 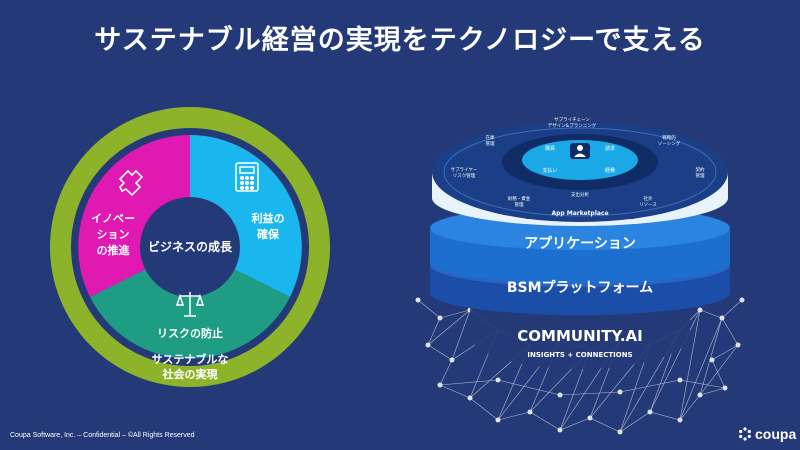 I want to click on bsm-layer-label: BSMプラットフォーム, so click(x=580, y=288).